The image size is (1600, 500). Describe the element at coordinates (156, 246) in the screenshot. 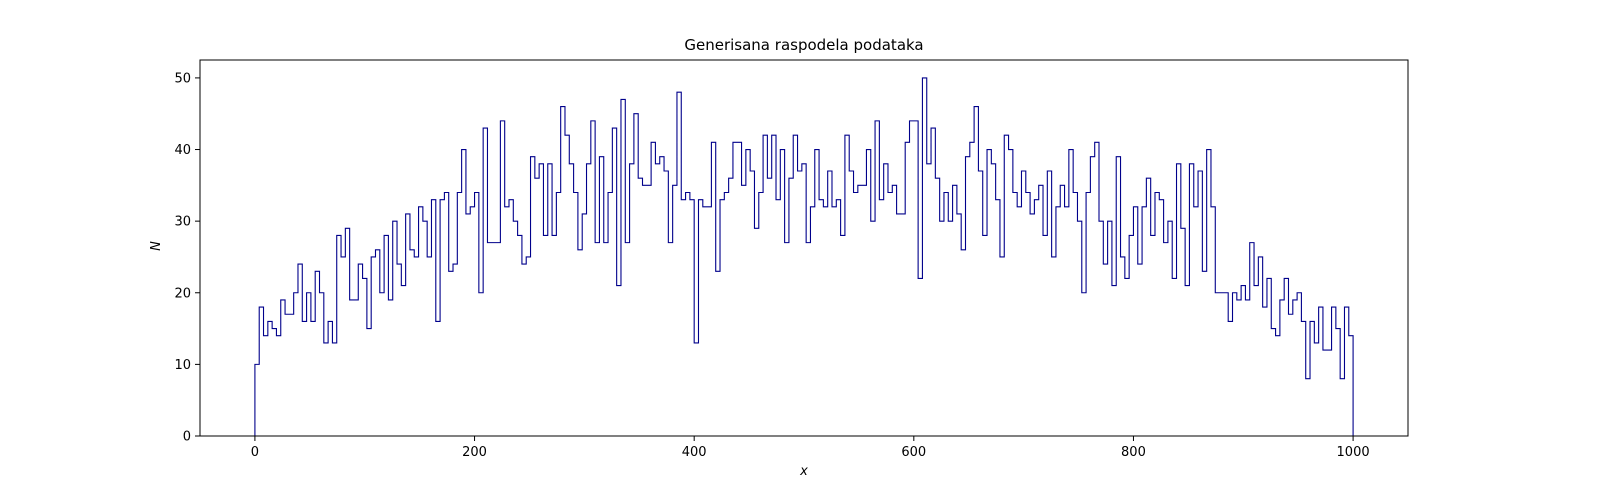

I see `y-axis-label: N` at that location.